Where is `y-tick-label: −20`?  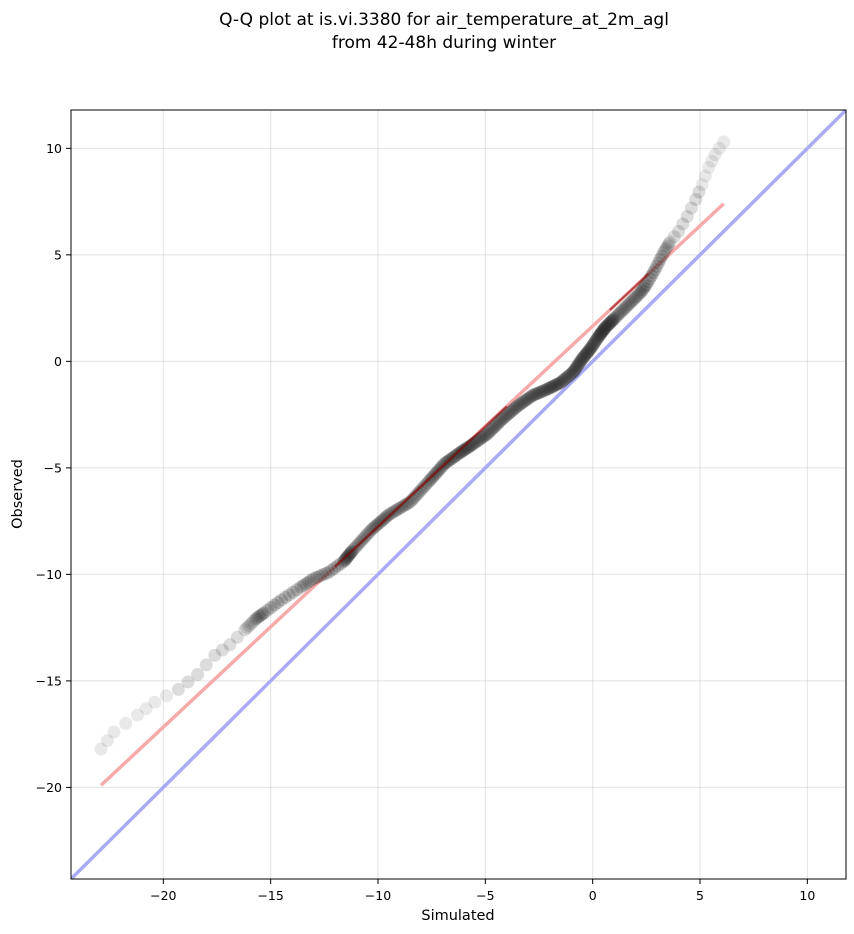 y-tick-label: −20 is located at coordinates (49, 787).